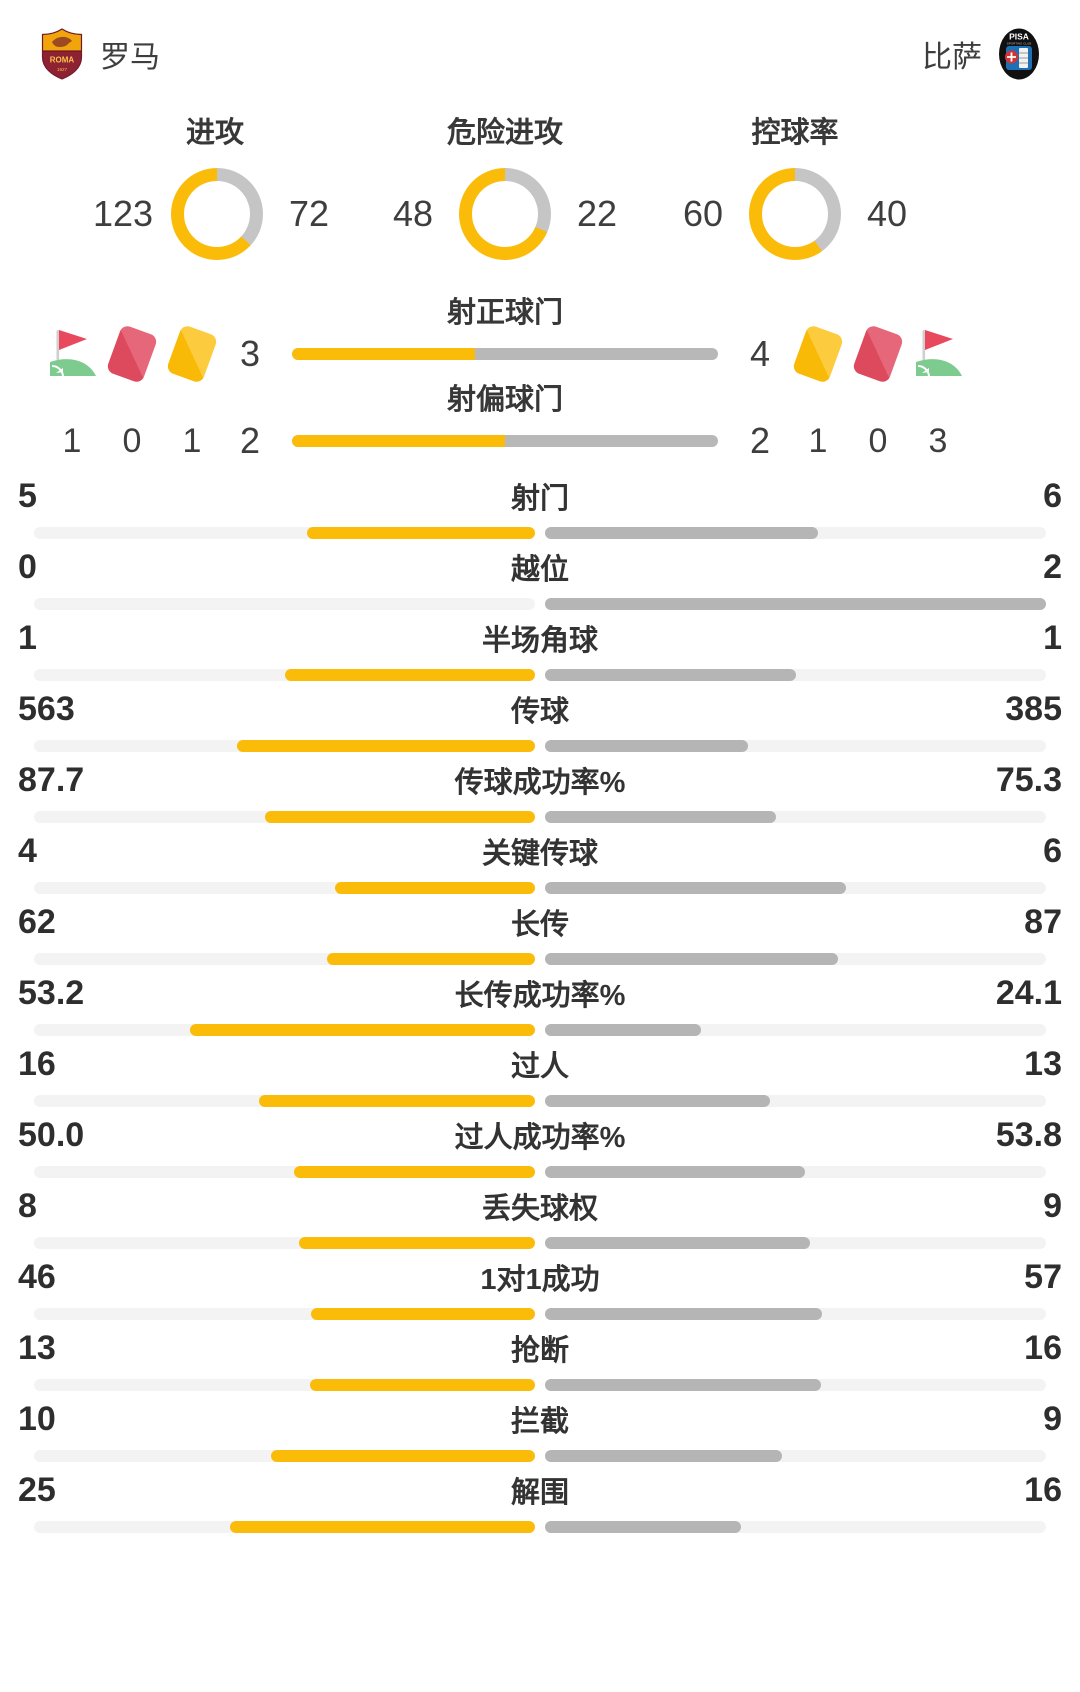 This screenshot has height=1692, width=1080. I want to click on donut-away-value: 22, so click(597, 213).